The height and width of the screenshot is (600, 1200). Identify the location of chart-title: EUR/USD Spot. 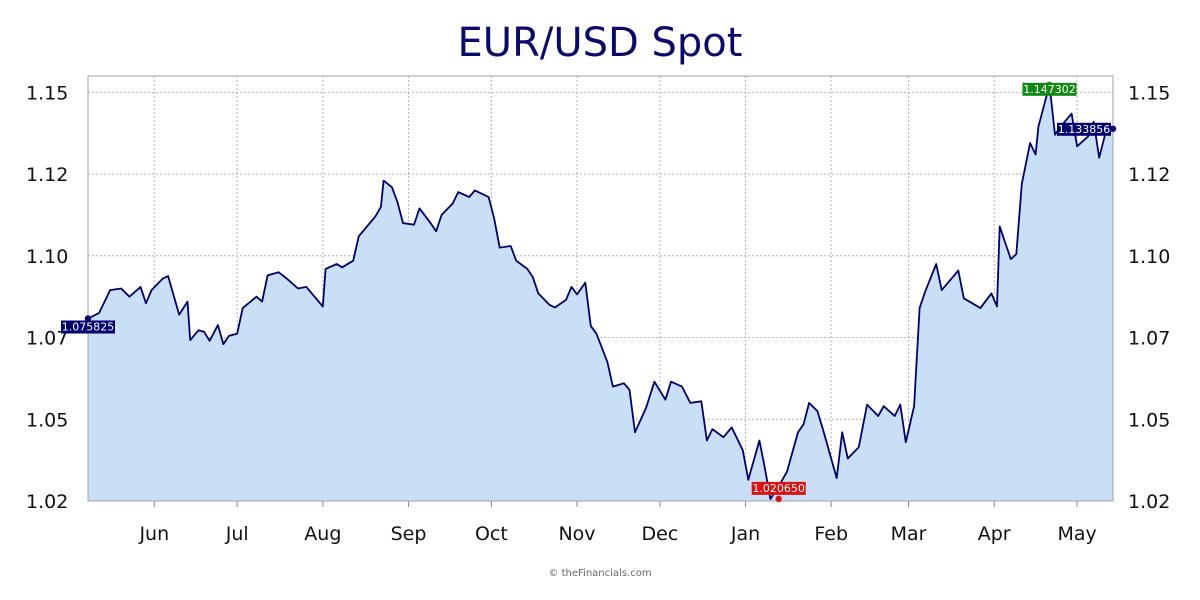
(600, 43).